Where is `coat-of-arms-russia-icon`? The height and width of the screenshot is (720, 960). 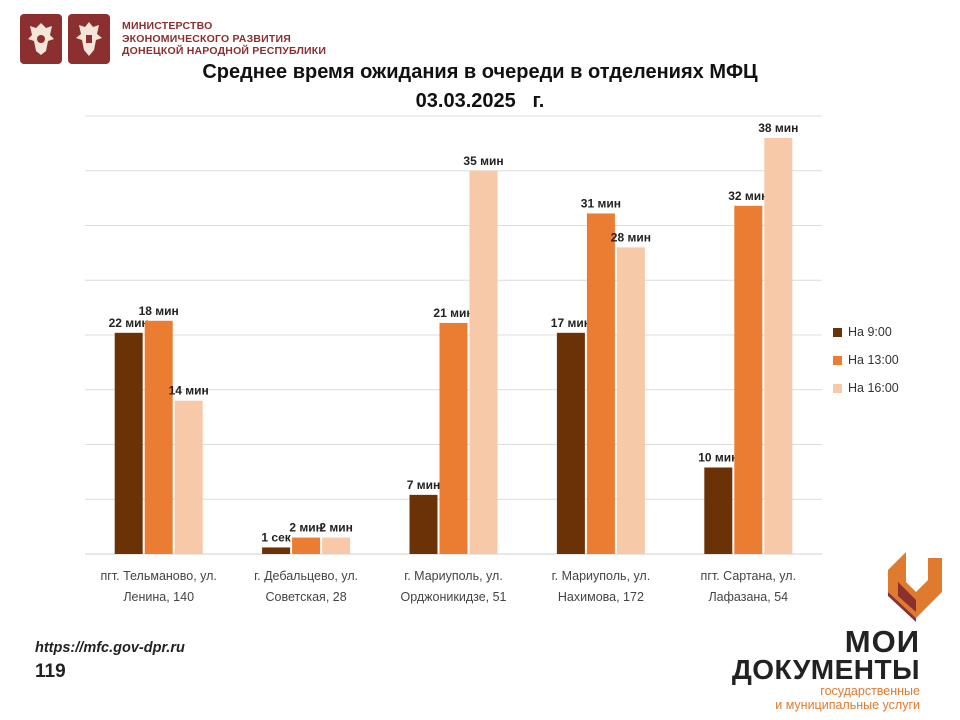
coat-of-arms-russia-icon is located at coordinates (41, 39).